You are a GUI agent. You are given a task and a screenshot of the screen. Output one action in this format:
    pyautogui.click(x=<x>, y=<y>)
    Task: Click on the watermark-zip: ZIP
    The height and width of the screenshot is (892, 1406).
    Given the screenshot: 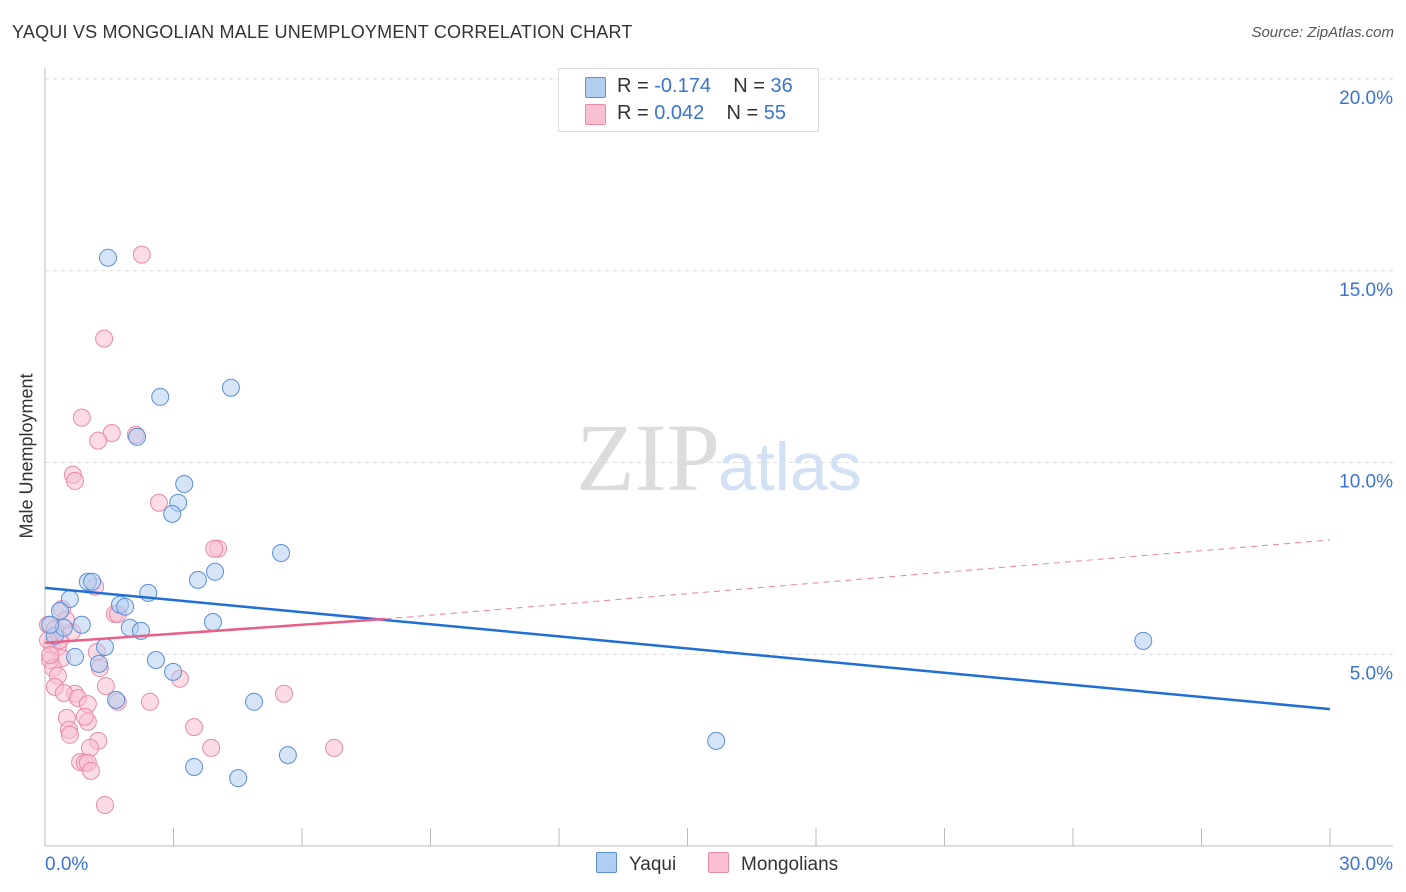 What is the action you would take?
    pyautogui.click(x=648, y=457)
    